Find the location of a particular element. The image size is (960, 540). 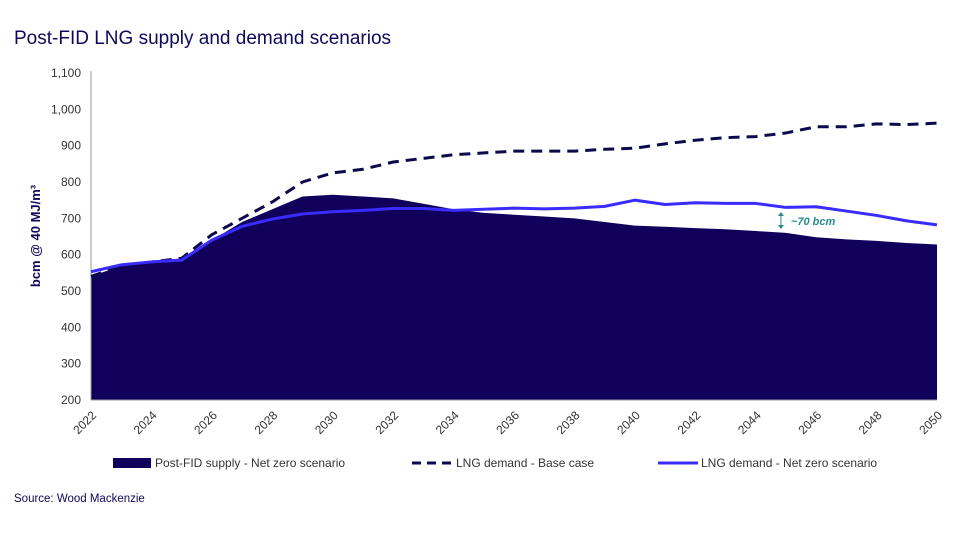

x-tick-label: 2050 is located at coordinates (930, 422).